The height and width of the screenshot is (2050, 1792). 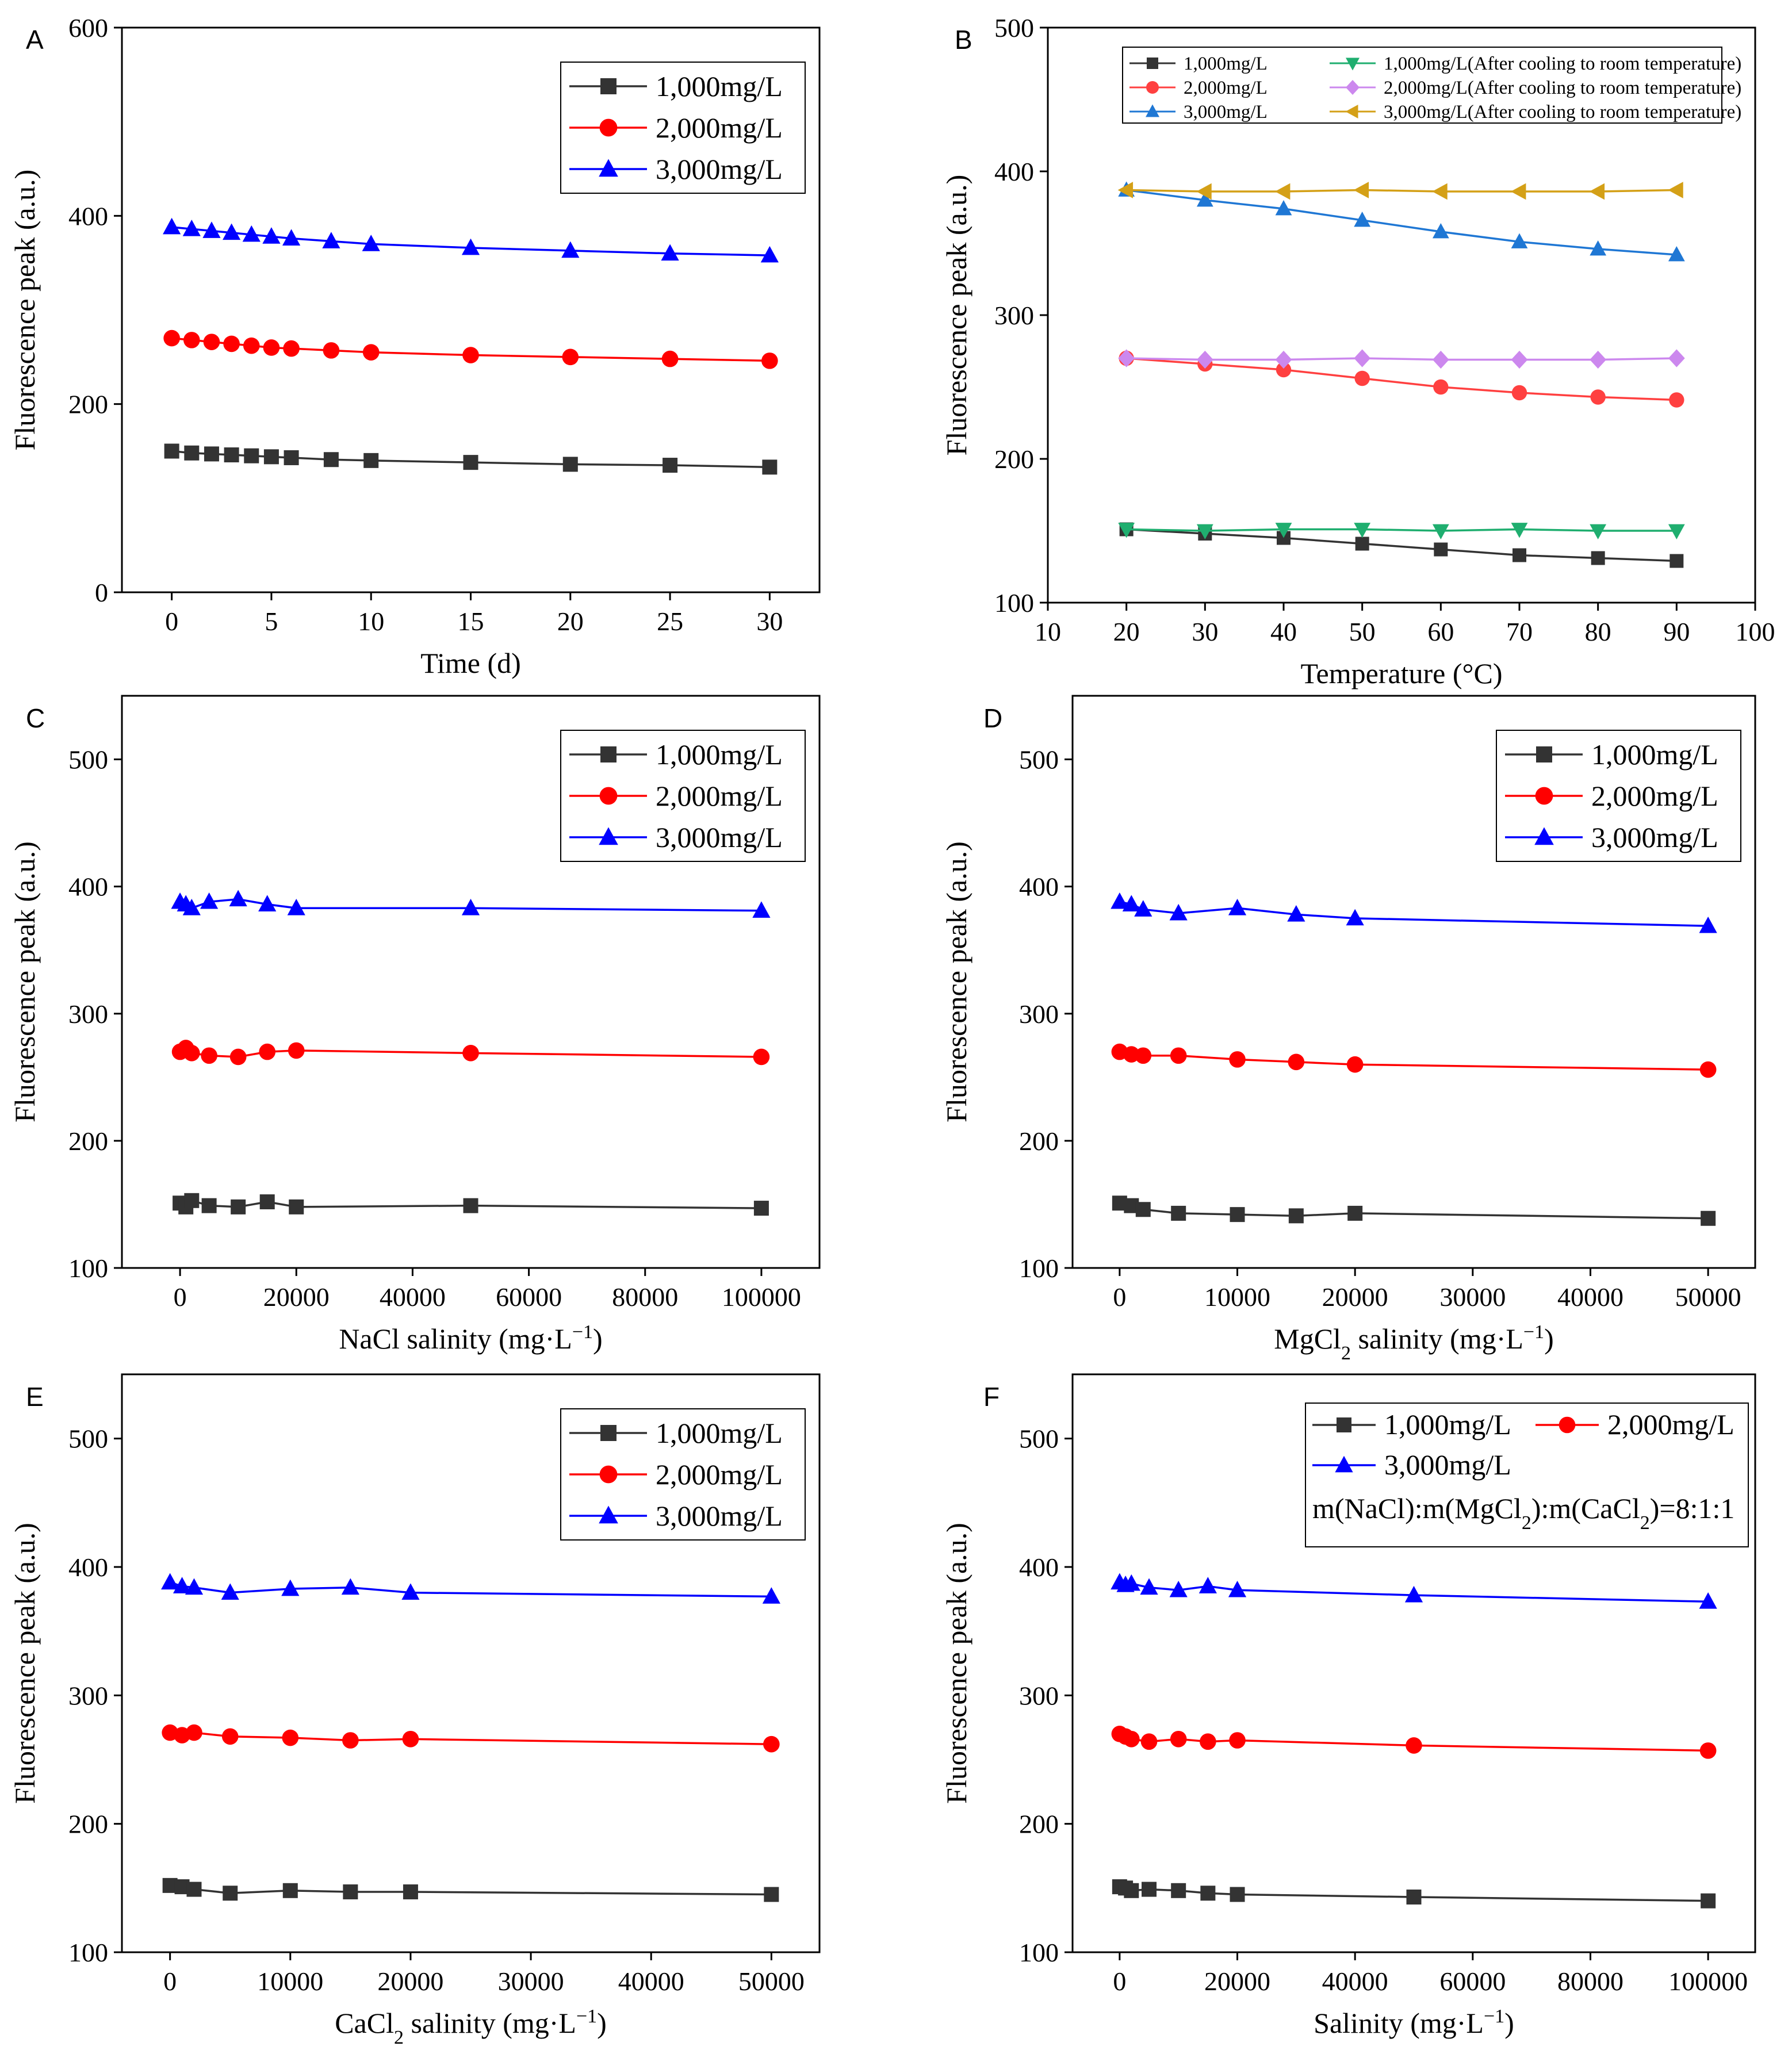 I want to click on legend-label: 3,000mg/L, so click(x=720, y=1516).